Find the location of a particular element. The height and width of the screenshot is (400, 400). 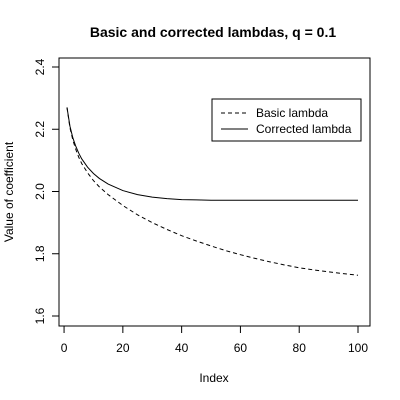

chart-title: Basic and corrected lambdas, q = 0.1 is located at coordinates (213, 32).